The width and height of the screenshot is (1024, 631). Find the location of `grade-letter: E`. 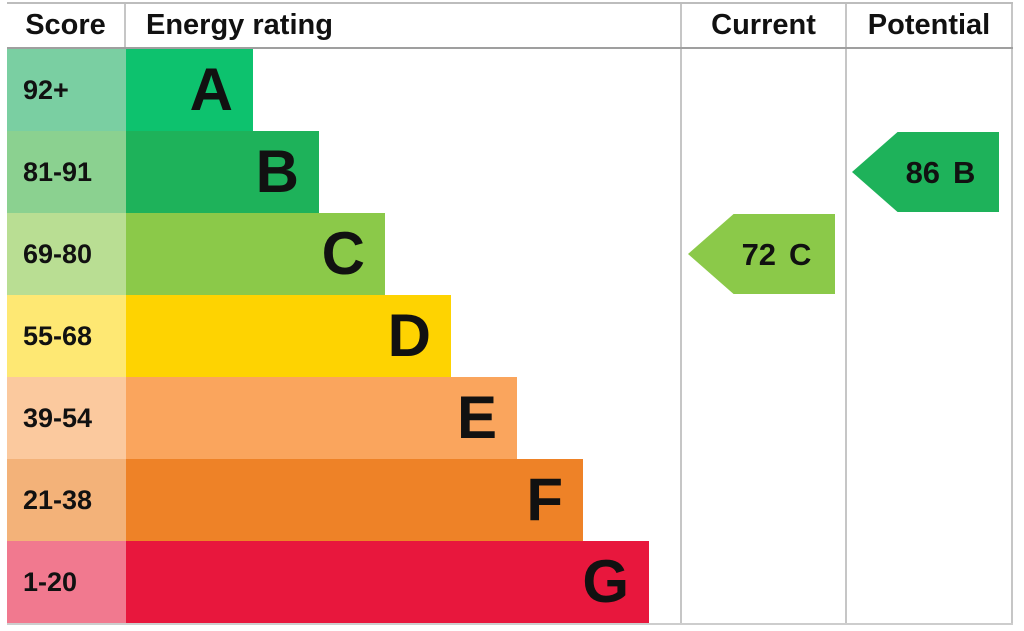

grade-letter: E is located at coordinates (476, 417).